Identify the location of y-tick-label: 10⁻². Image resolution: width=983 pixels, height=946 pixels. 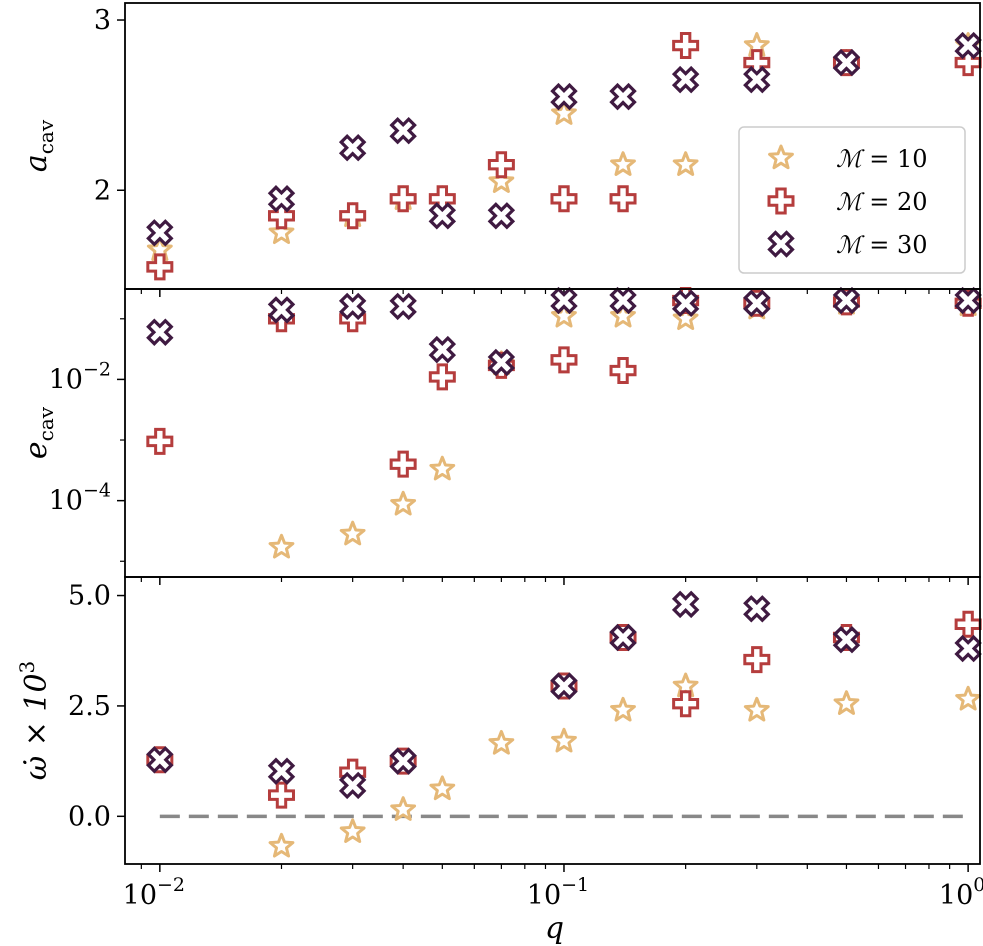
(80, 376).